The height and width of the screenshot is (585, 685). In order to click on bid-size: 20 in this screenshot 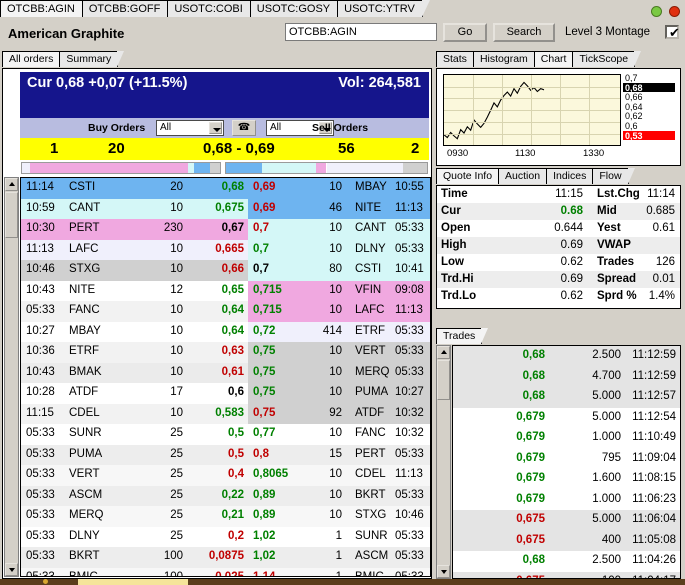, I will do `click(176, 187)`.